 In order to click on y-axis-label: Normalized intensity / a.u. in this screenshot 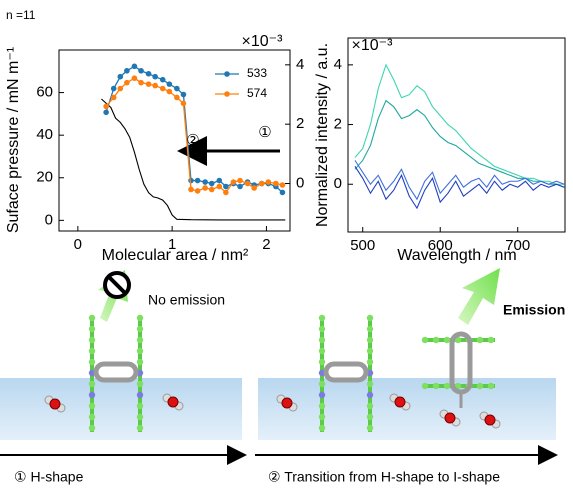, I will do `click(322, 135)`.